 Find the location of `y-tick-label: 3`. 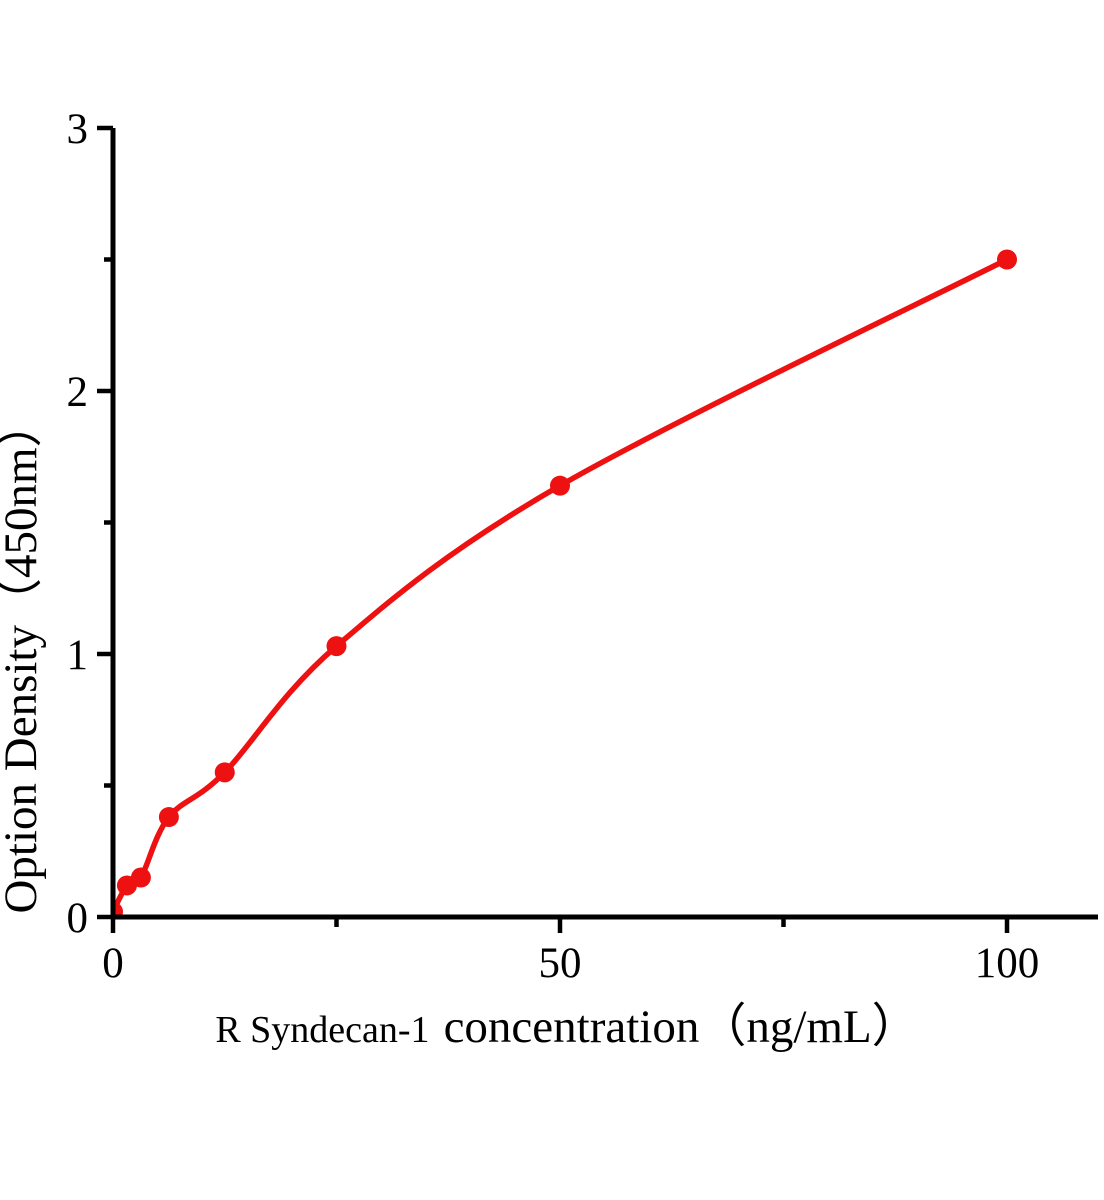

y-tick-label: 3 is located at coordinates (78, 129).